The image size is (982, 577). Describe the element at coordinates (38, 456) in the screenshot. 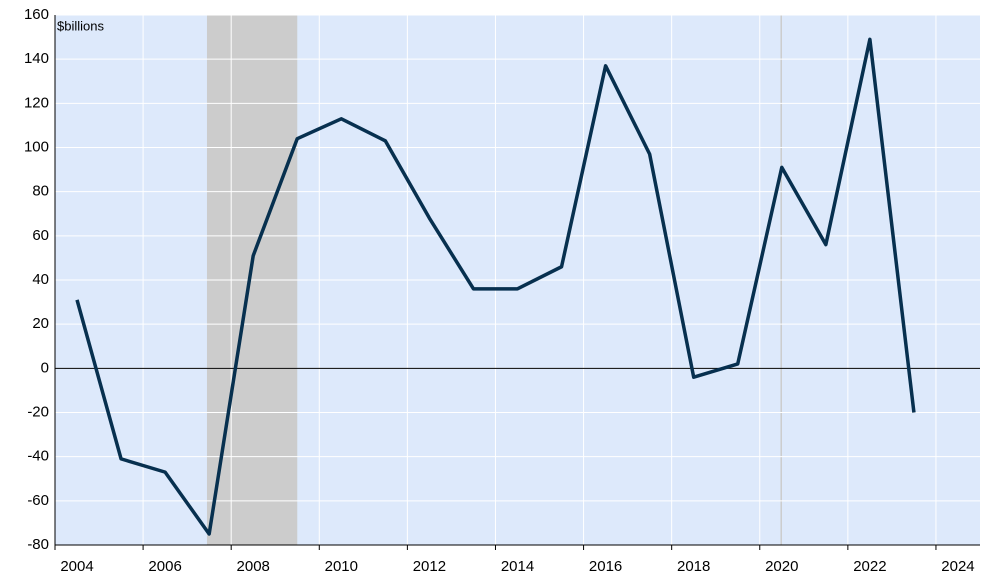

I see `y-tick-label: -40` at that location.